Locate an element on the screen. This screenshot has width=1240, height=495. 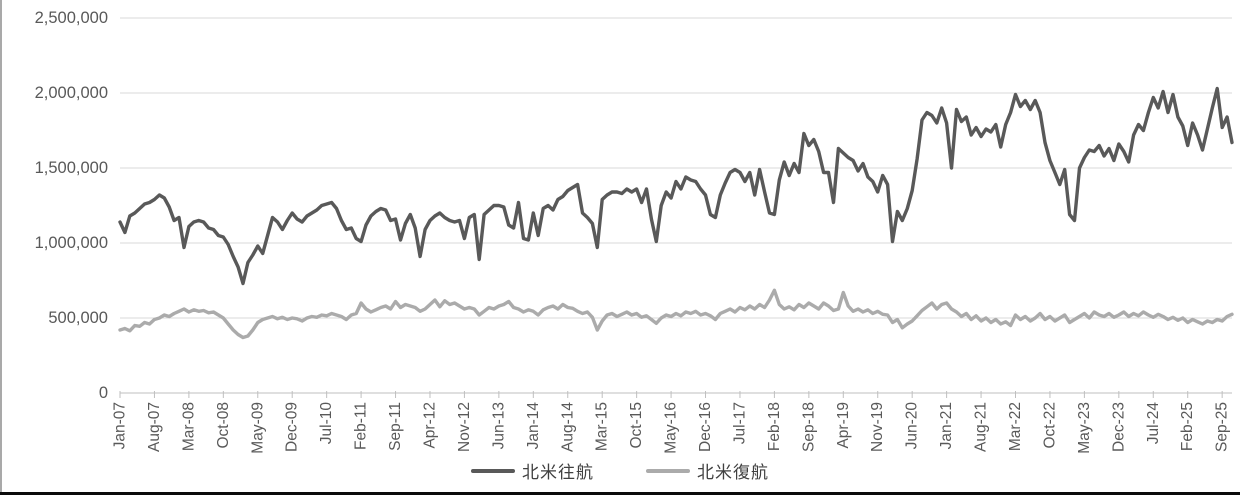
x-axis-label: Apr-19 is located at coordinates (843, 425).